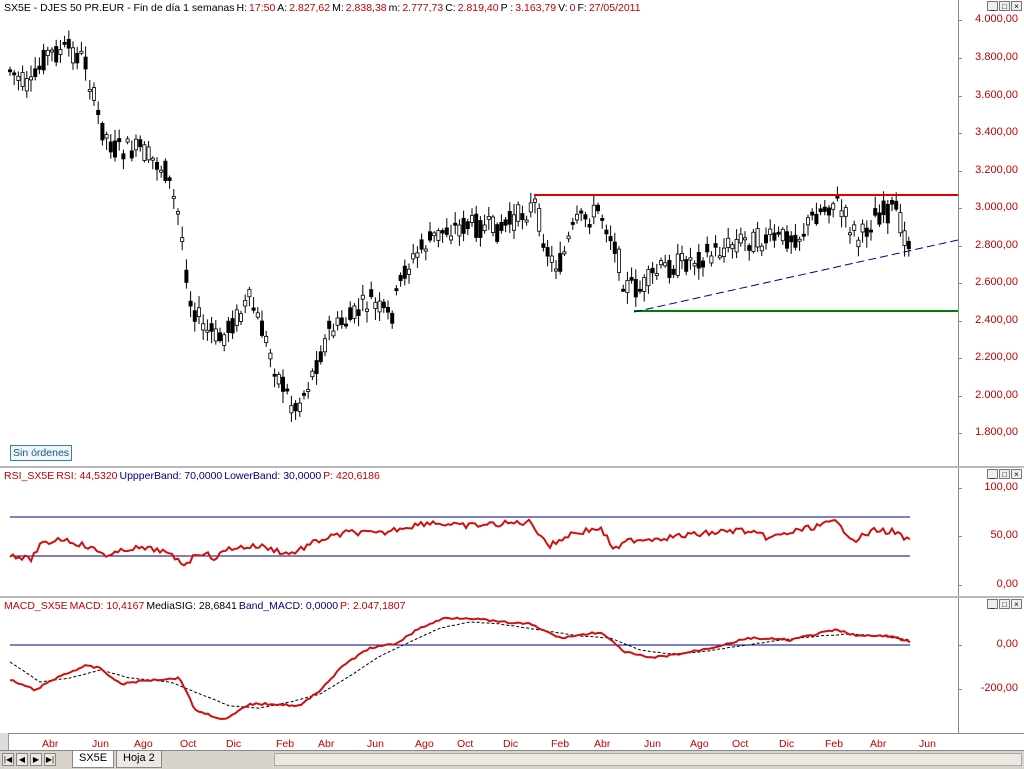 This screenshot has width=1024, height=769. Describe the element at coordinates (234, 744) in the screenshot. I see `x-tick-label: Dic` at that location.